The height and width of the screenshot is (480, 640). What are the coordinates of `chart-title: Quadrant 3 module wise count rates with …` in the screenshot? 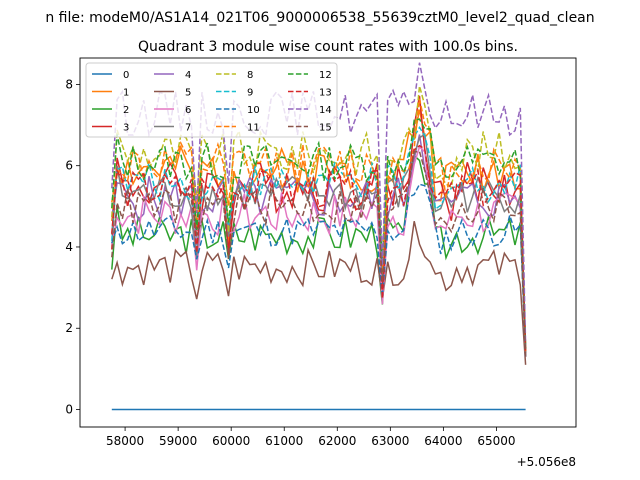 It's located at (328, 47).